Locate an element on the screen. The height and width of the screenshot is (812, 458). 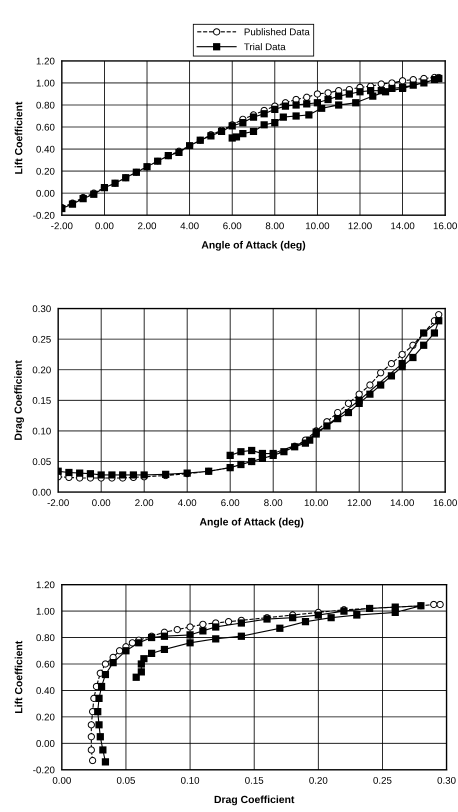
x-tick-label: 0.30 is located at coordinates (446, 780).